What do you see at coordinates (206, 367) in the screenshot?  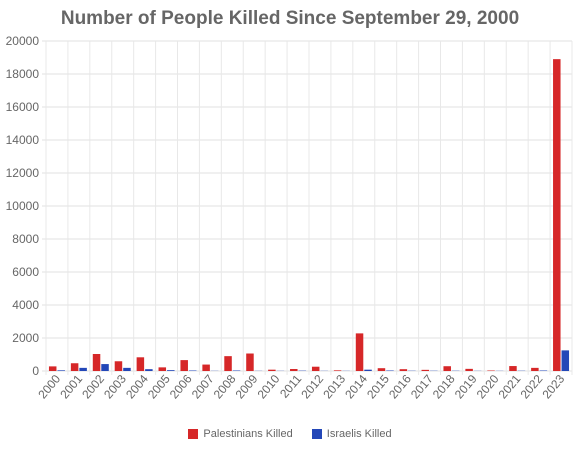 I see `bar-palestinians-2007` at bounding box center [206, 367].